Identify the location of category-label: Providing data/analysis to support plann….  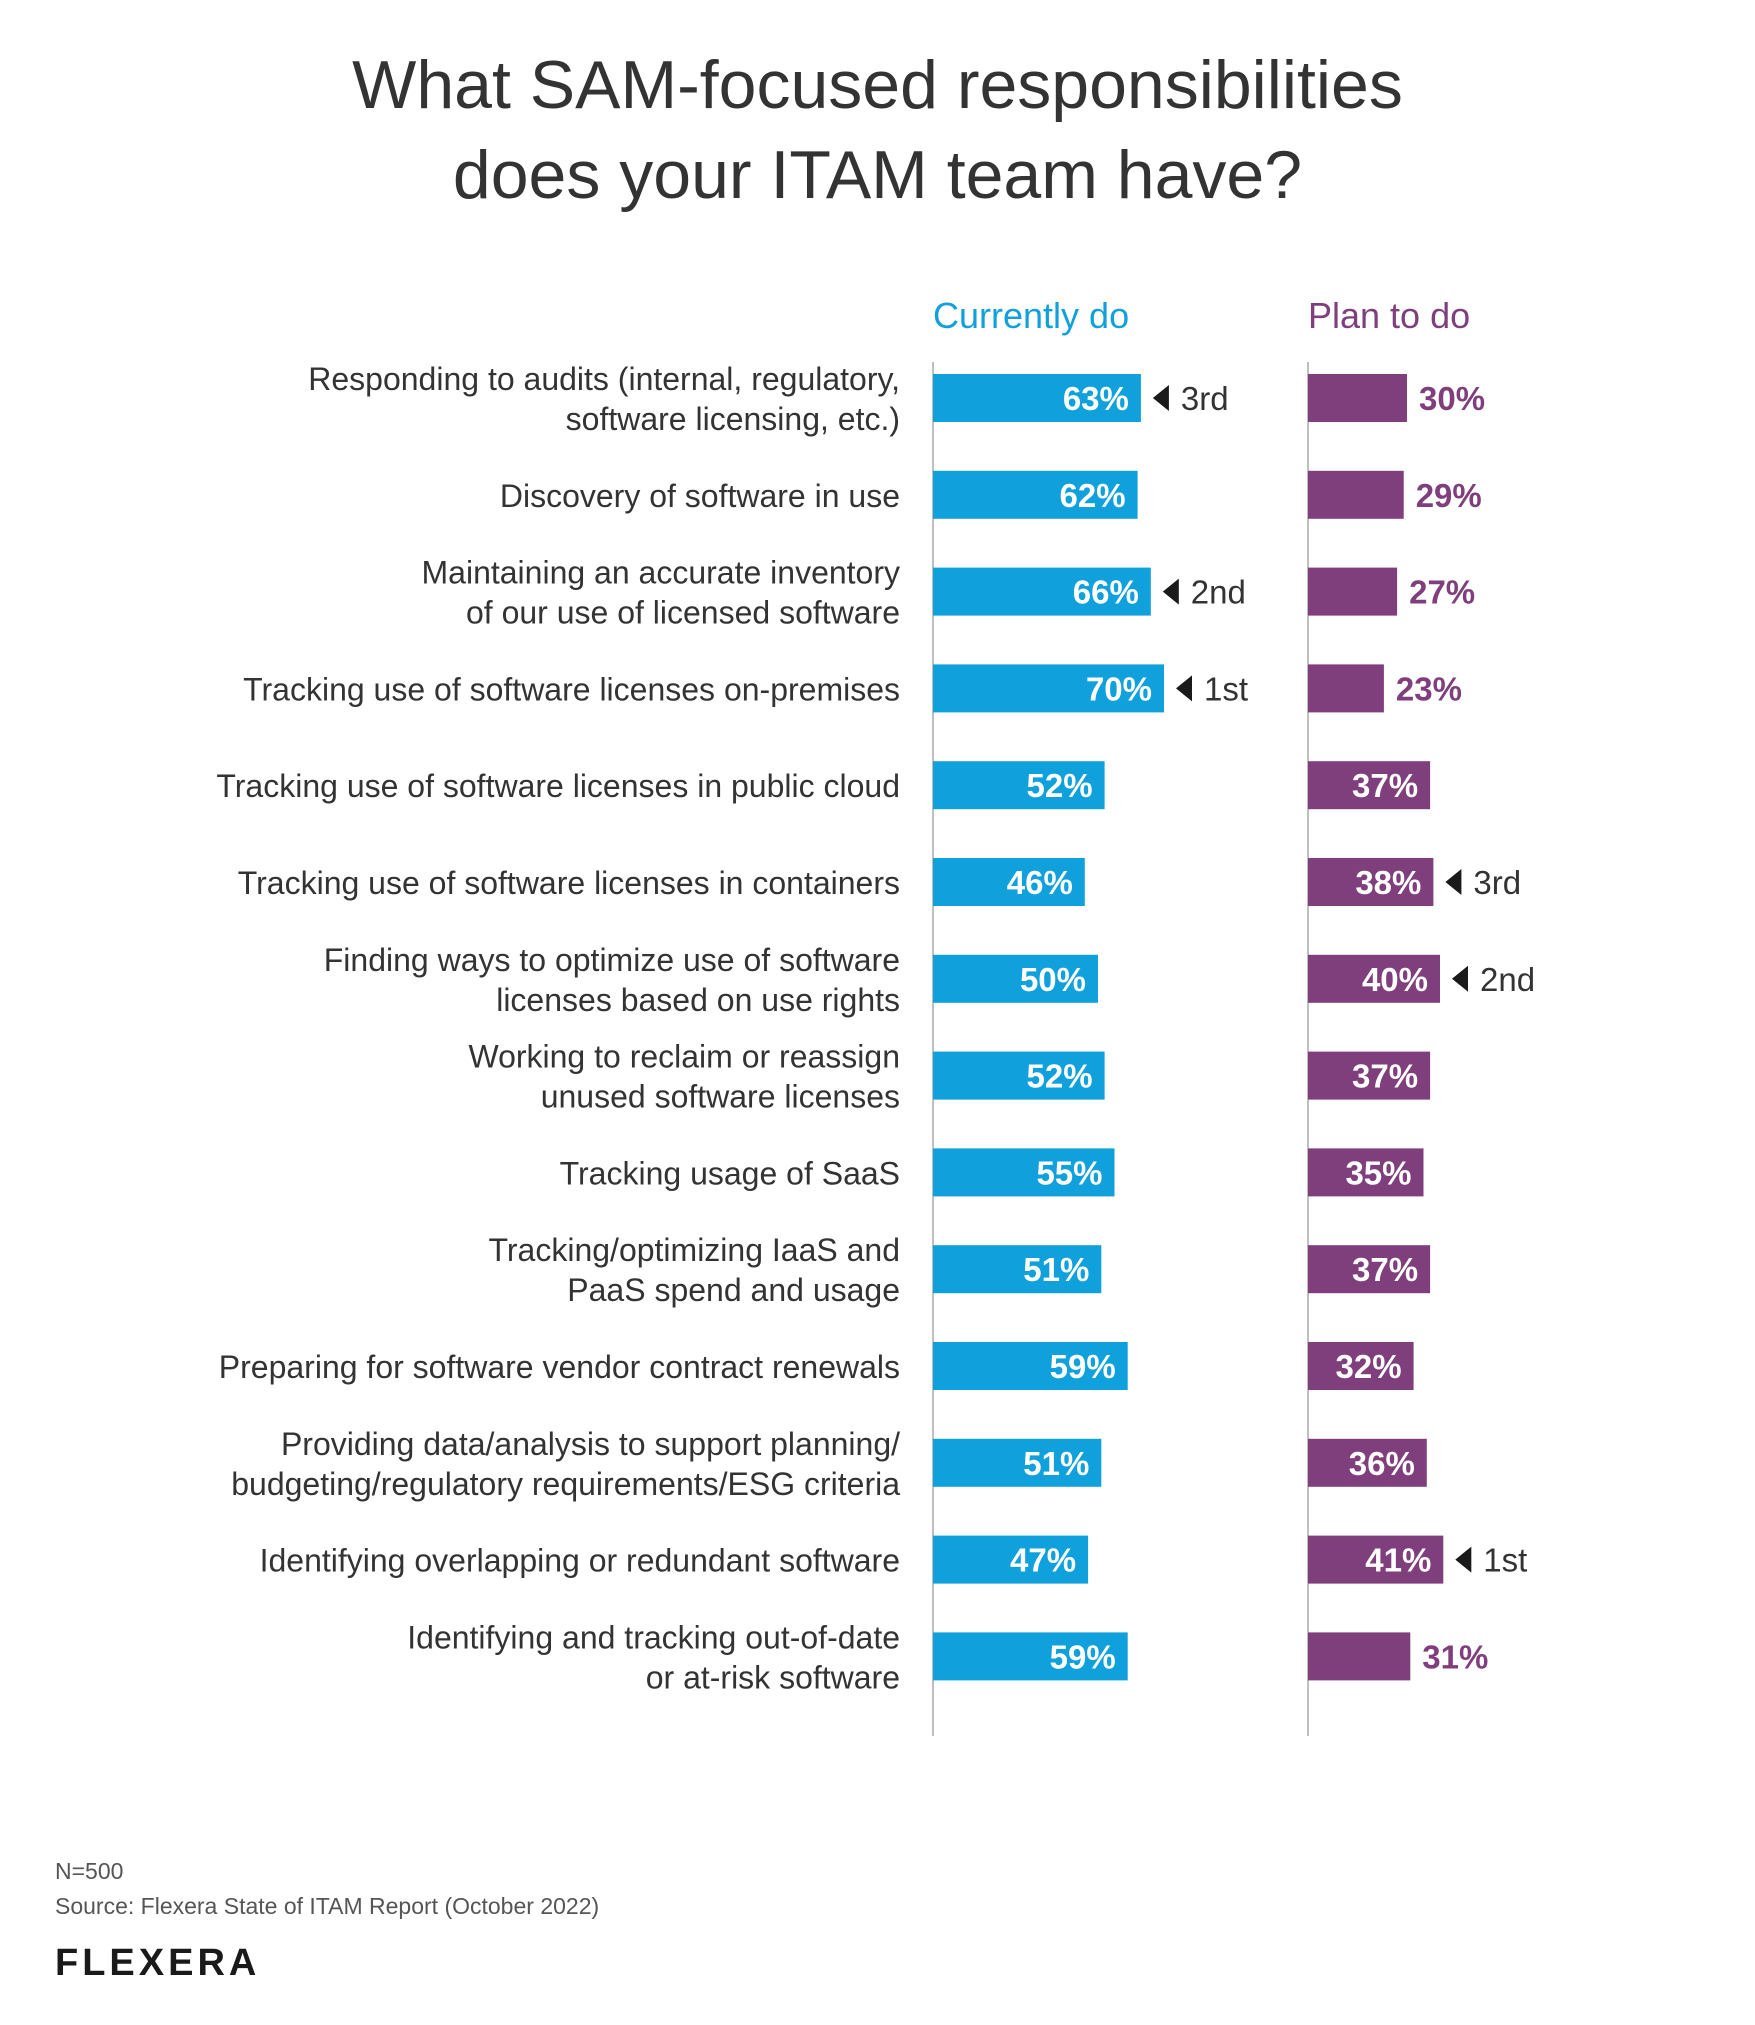
(565, 1464).